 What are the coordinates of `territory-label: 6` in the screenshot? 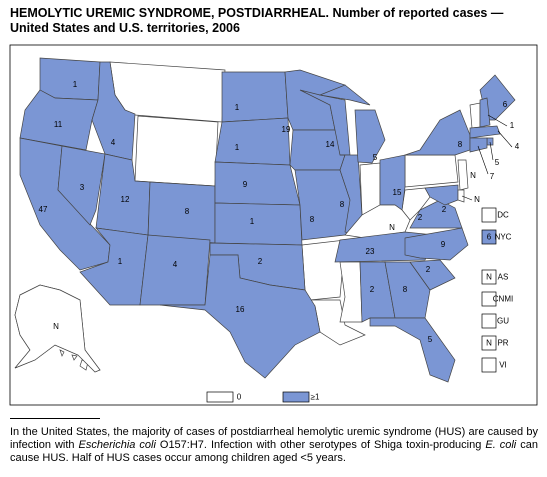 It's located at (489, 237).